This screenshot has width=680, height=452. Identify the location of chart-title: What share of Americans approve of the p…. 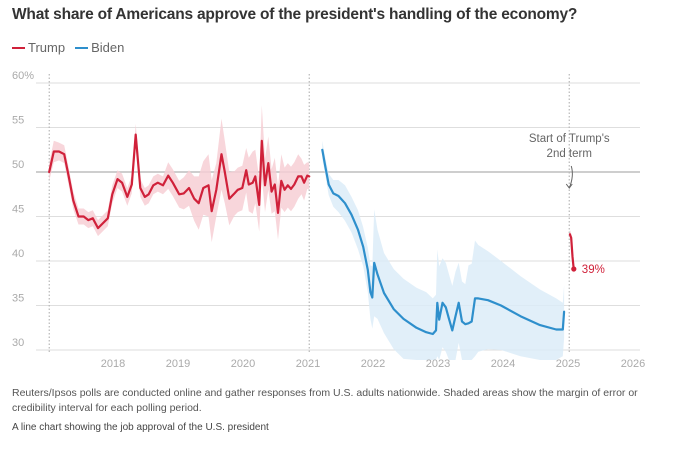
(295, 14).